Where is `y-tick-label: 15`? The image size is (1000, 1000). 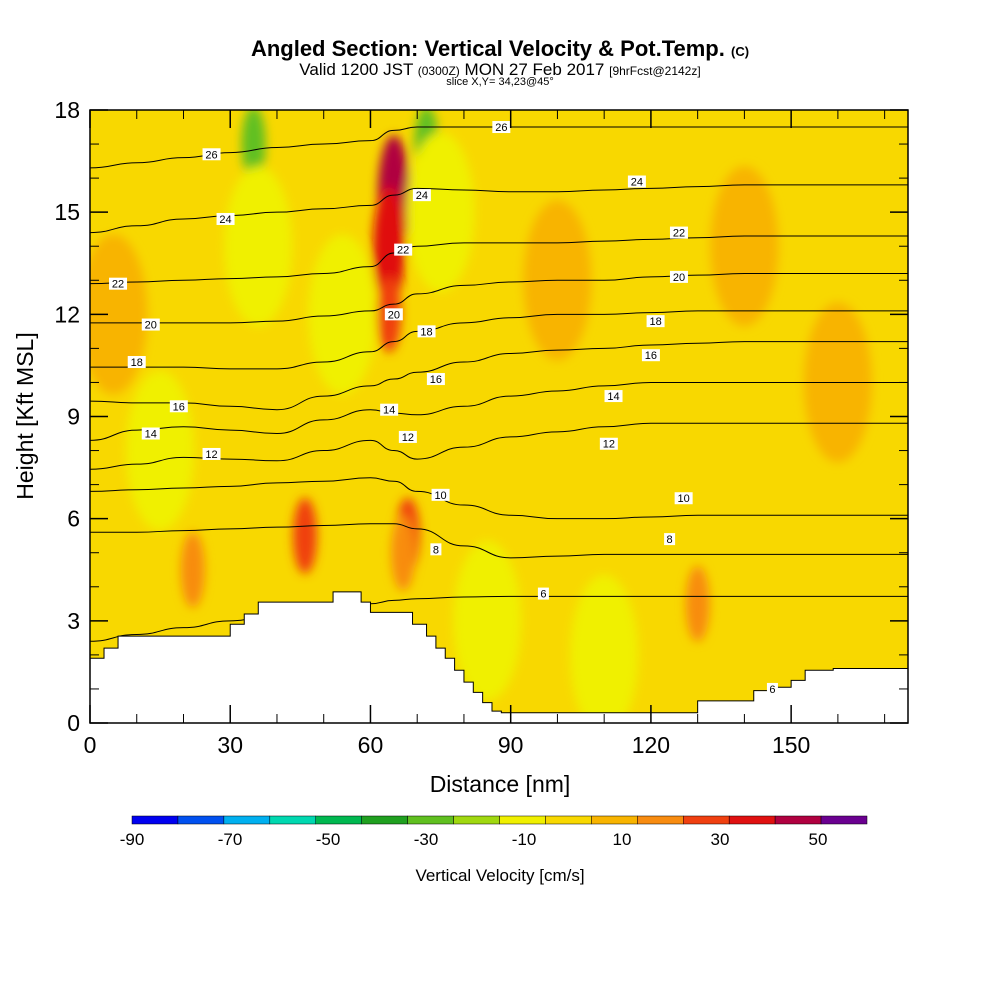
y-tick-label: 15 is located at coordinates (67, 212).